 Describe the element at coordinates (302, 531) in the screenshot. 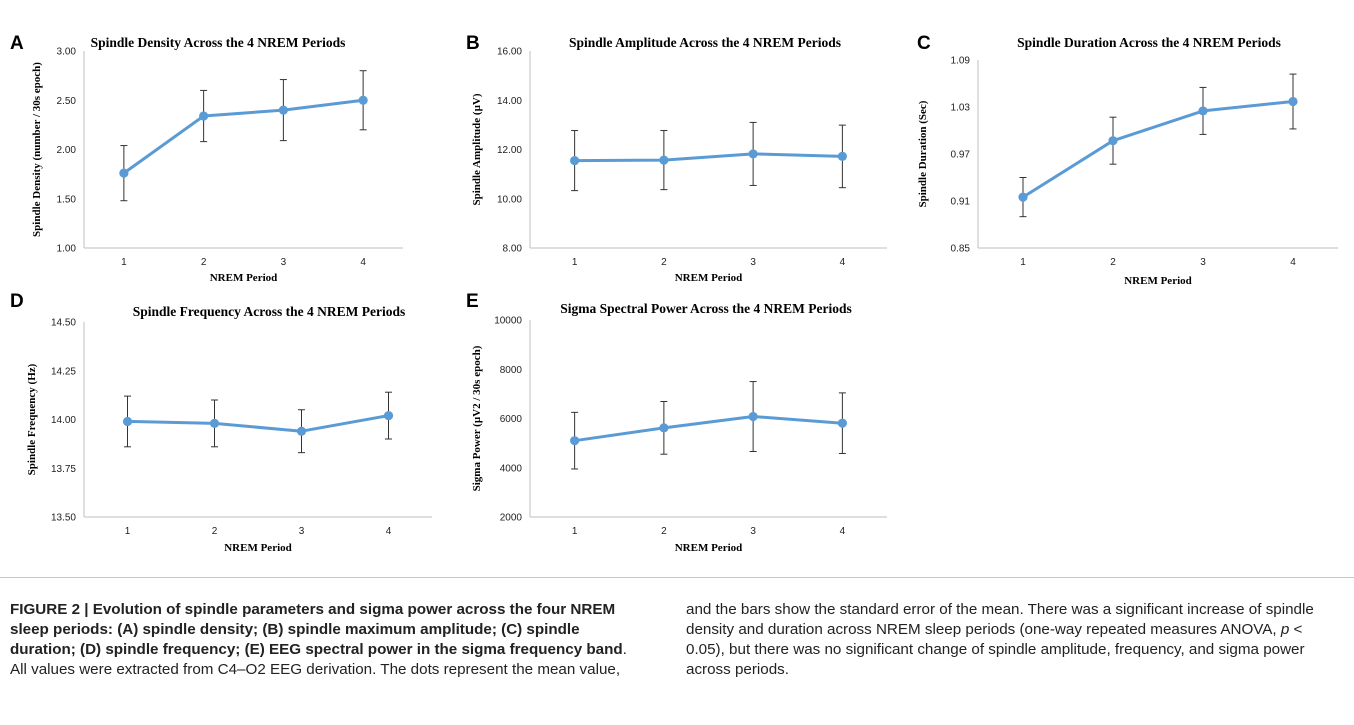

I see `x-tick-label-d-2: 3` at that location.